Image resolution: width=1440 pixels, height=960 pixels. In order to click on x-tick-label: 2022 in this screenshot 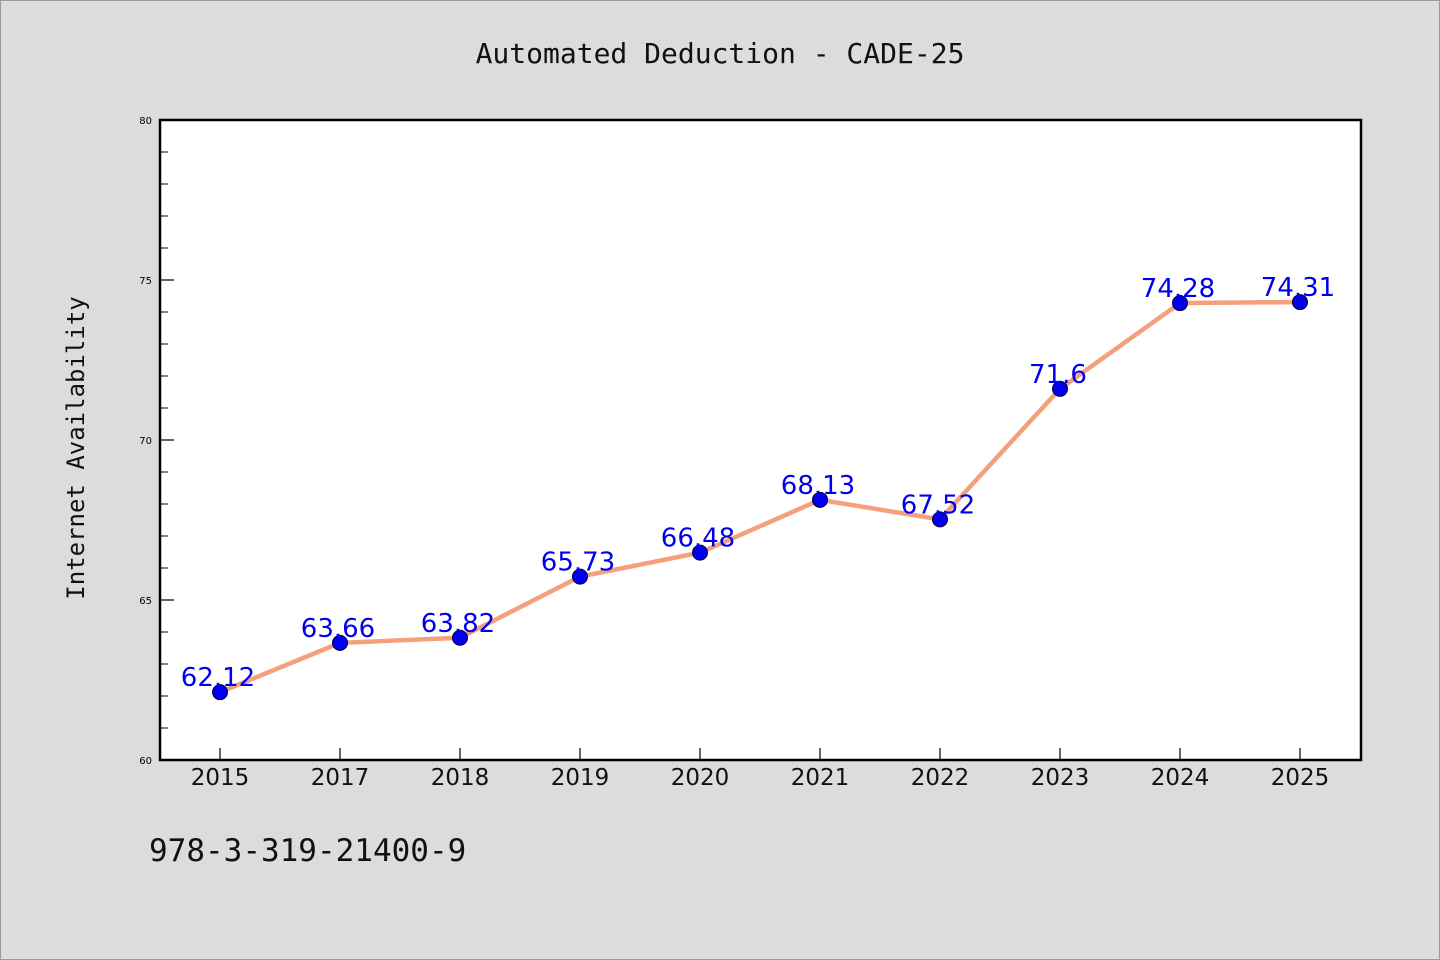, I will do `click(940, 778)`.